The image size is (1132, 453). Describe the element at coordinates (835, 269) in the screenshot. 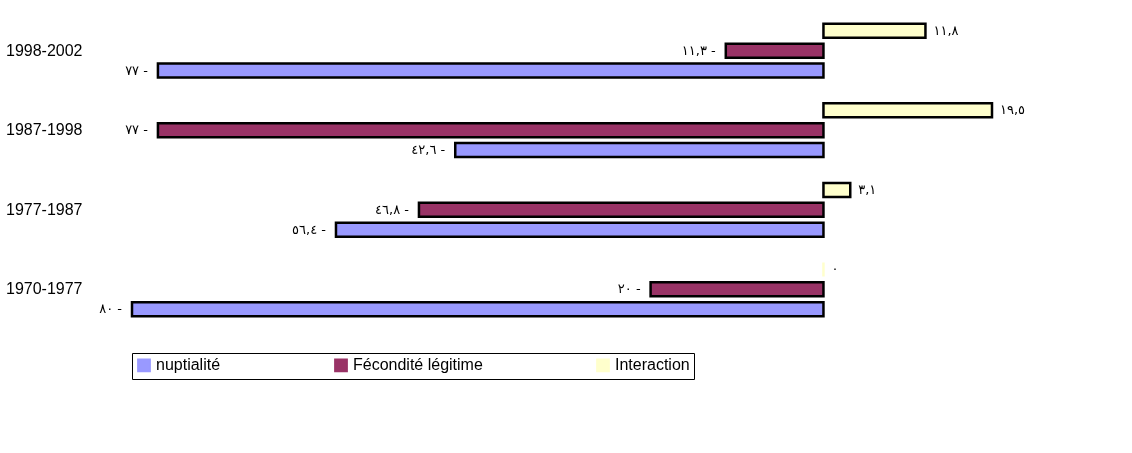

I see `data-label: ٠` at that location.